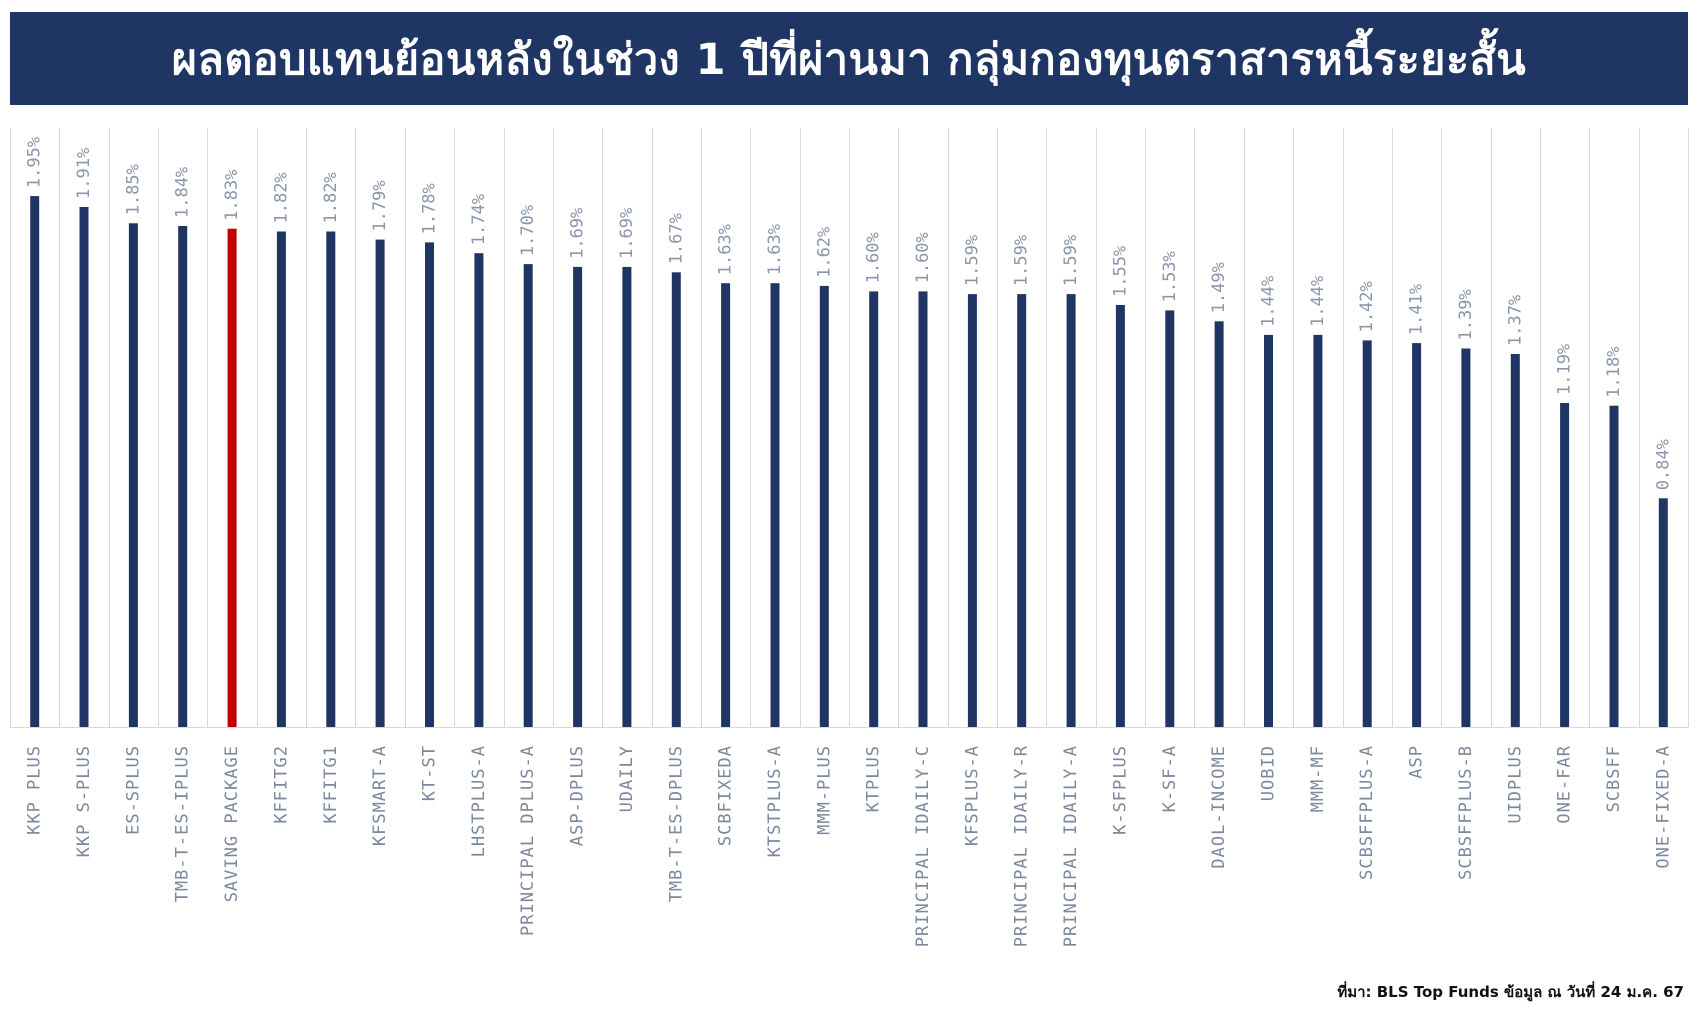  Describe the element at coordinates (528, 230) in the screenshot. I see `value-label: 1.70%` at that location.